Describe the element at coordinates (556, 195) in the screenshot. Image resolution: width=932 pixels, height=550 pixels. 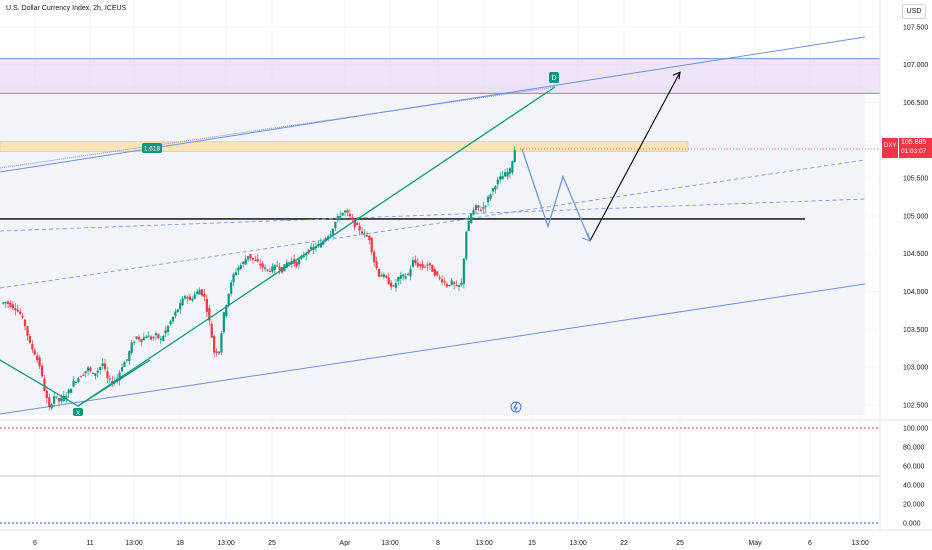
I see `projection-zigzag` at that location.